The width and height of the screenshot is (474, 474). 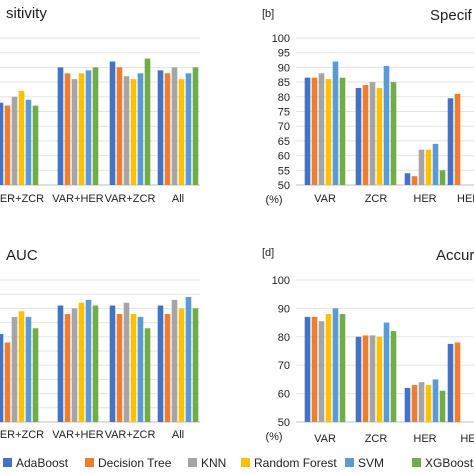 What do you see at coordinates (213, 463) in the screenshot?
I see `legend-label: KNN` at bounding box center [213, 463].